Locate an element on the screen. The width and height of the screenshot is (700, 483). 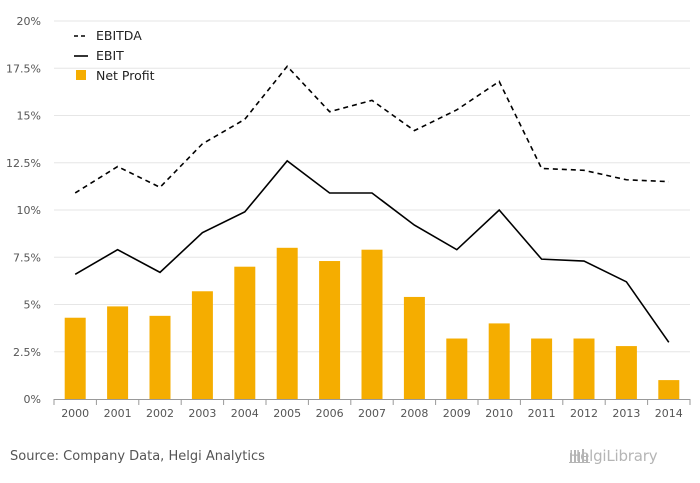
x-tick-label: 2014 is located at coordinates (669, 413).